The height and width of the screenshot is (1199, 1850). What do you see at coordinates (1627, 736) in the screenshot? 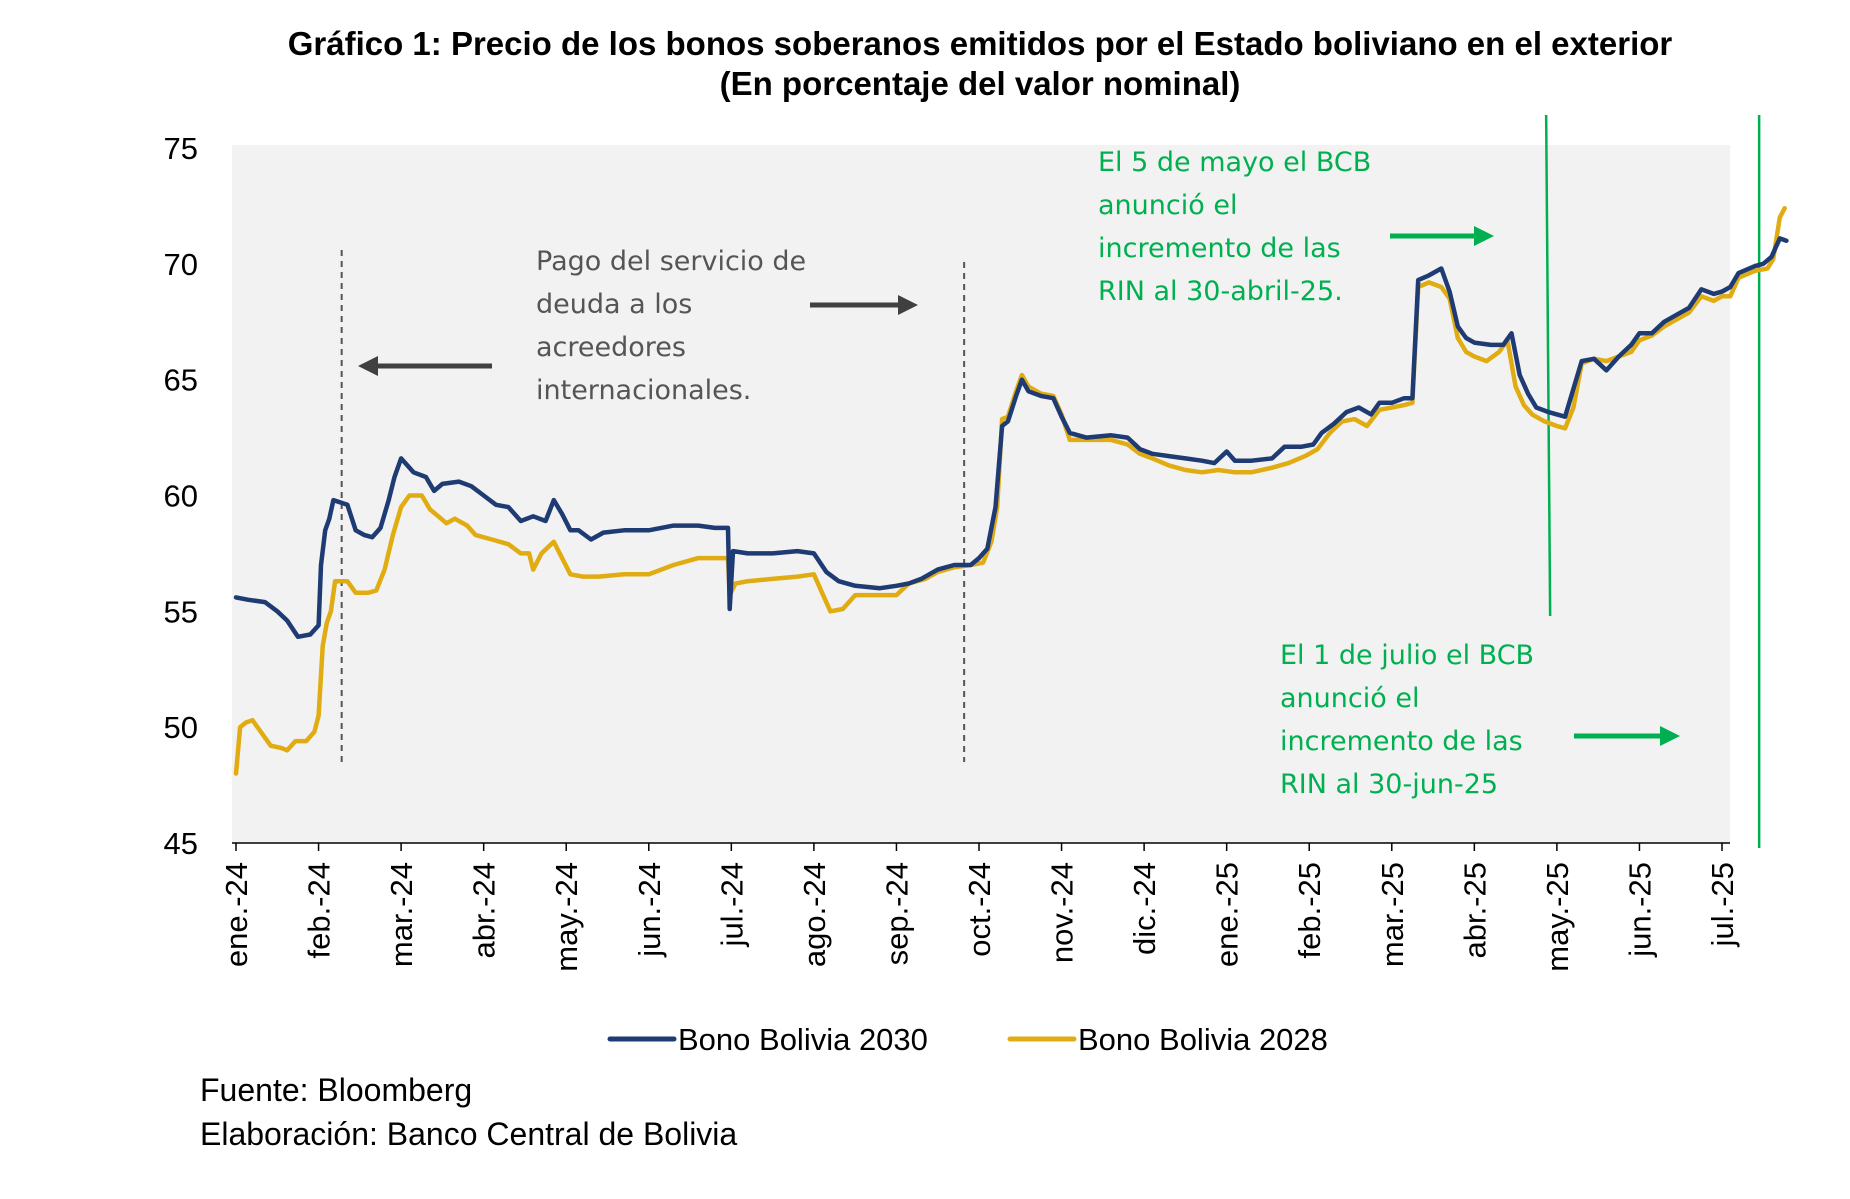
I see `arrow-right-jul` at bounding box center [1627, 736].